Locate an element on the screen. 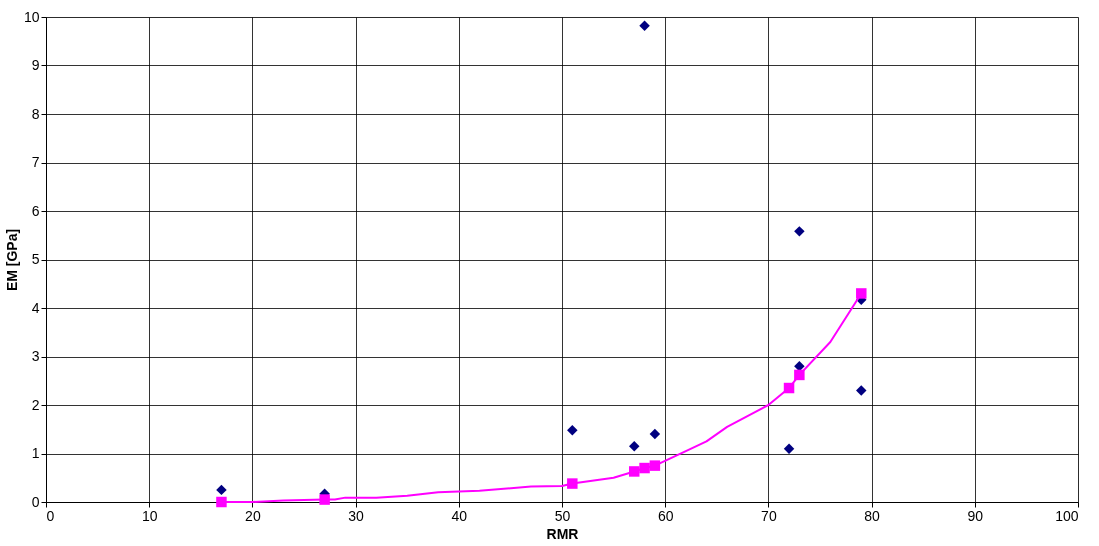 The image size is (1099, 546). x-axis-title: RMR is located at coordinates (562, 533).